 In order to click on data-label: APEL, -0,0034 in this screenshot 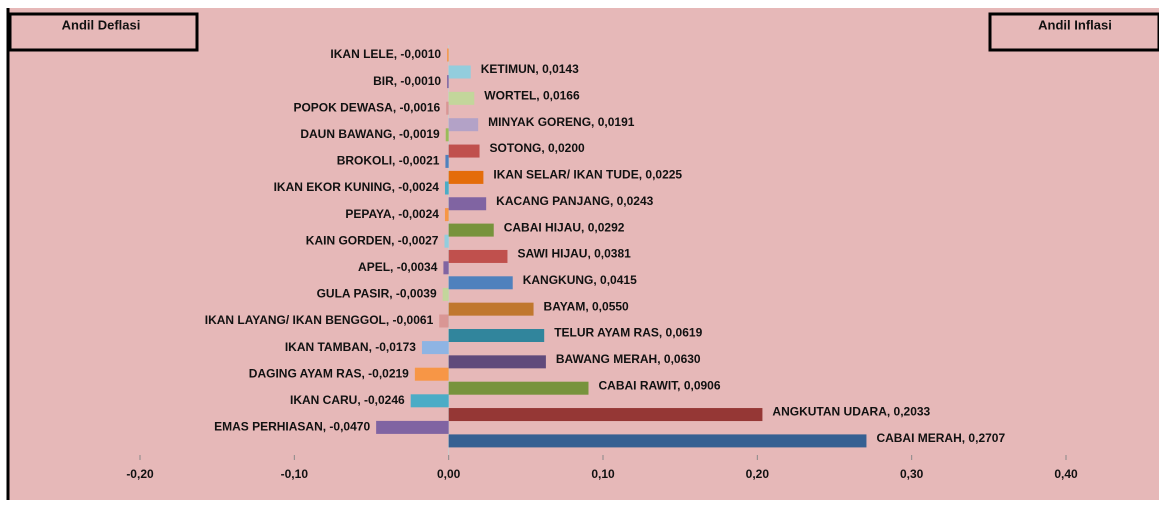, I will do `click(398, 267)`.